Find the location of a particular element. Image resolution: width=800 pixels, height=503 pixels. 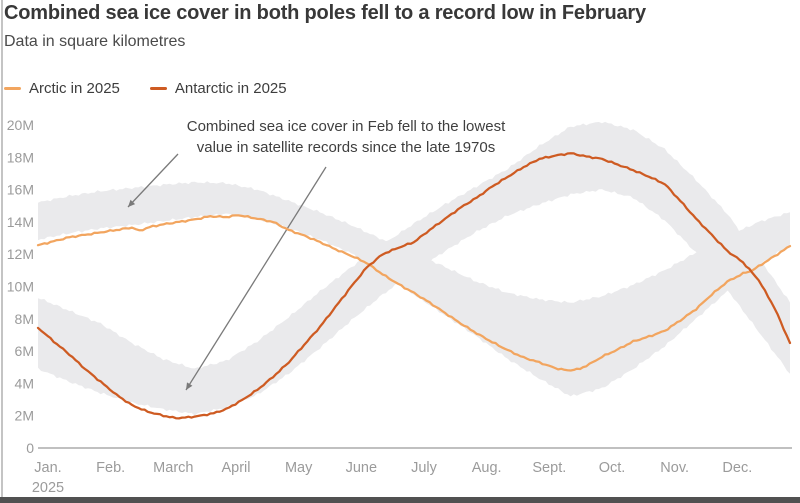

y-tick-label: 14M is located at coordinates (20, 222).